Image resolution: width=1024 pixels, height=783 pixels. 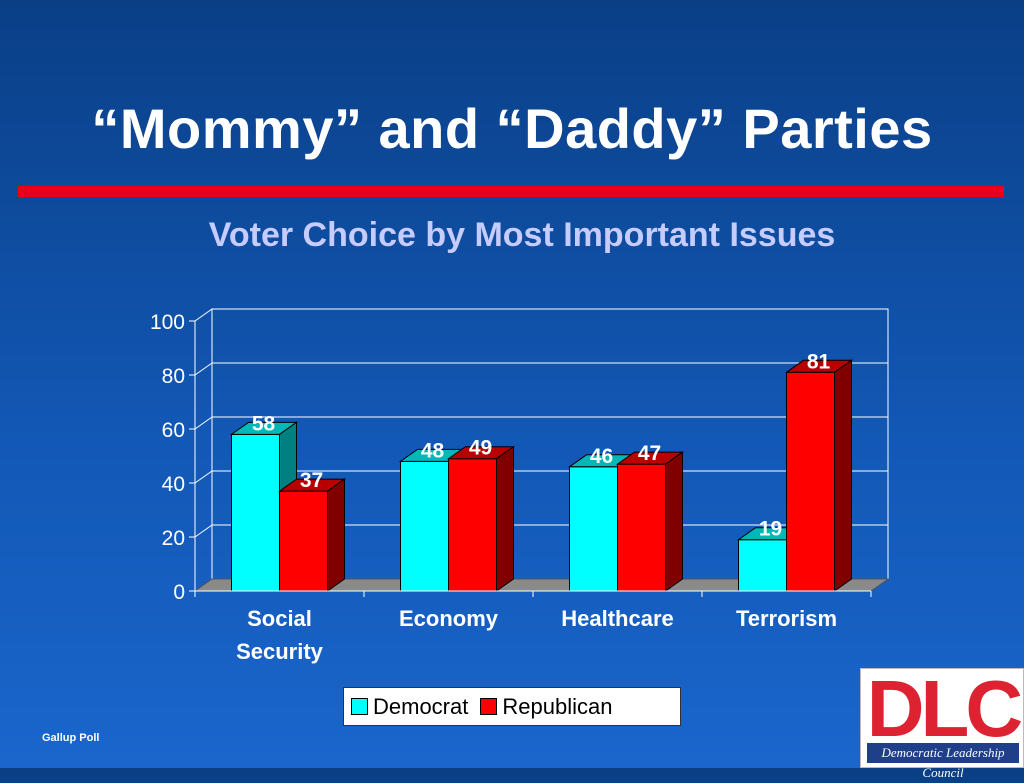 What do you see at coordinates (173, 376) in the screenshot?
I see `y-tick-label: 80` at bounding box center [173, 376].